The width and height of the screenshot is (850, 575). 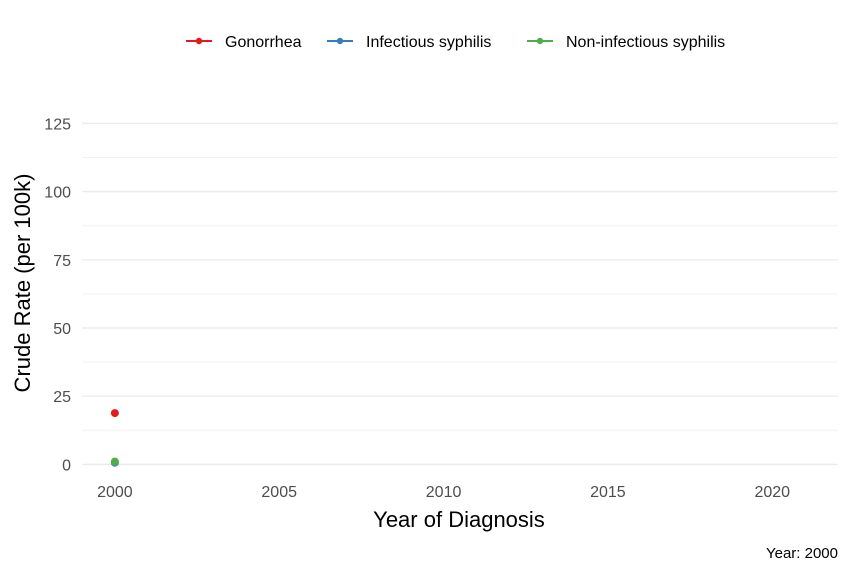 What do you see at coordinates (57, 295) in the screenshot?
I see `y-tick-labels: 0 25 50 75 100 125` at bounding box center [57, 295].